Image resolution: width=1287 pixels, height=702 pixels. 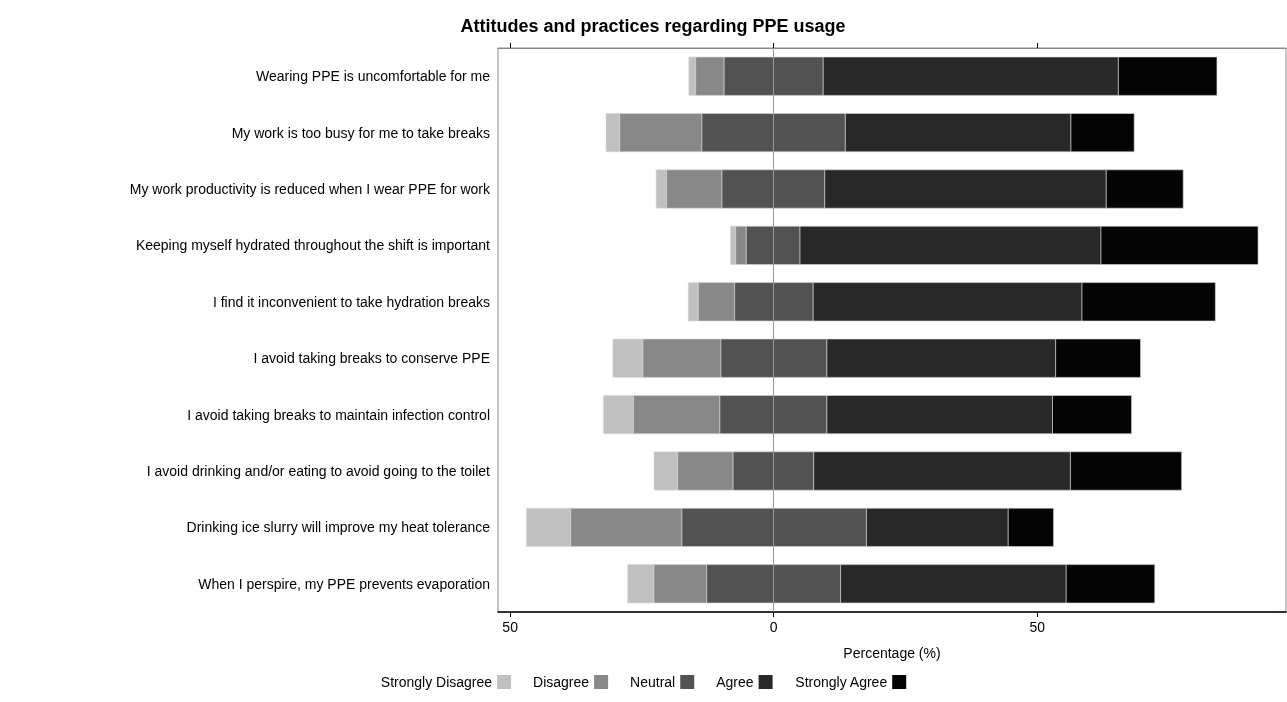 What do you see at coordinates (371, 358) in the screenshot?
I see `y-tick-label: I avoid taking breaks to conserve PPE` at bounding box center [371, 358].